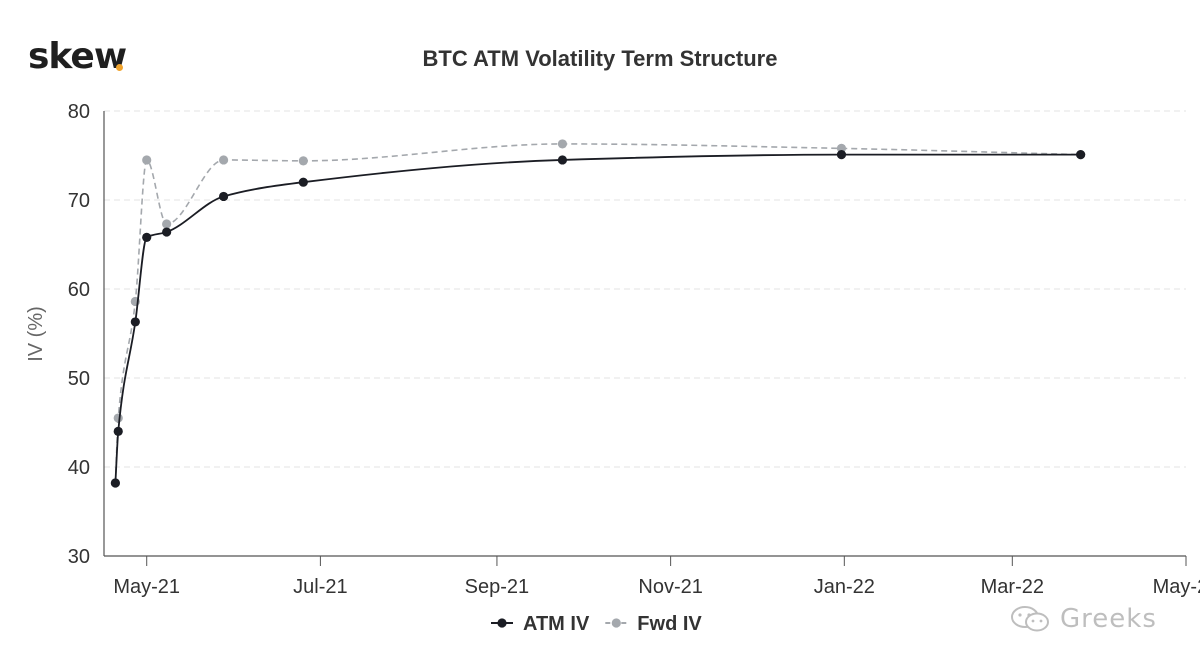 Image resolution: width=1200 pixels, height=670 pixels. I want to click on skew-logo: skew, so click(77, 56).